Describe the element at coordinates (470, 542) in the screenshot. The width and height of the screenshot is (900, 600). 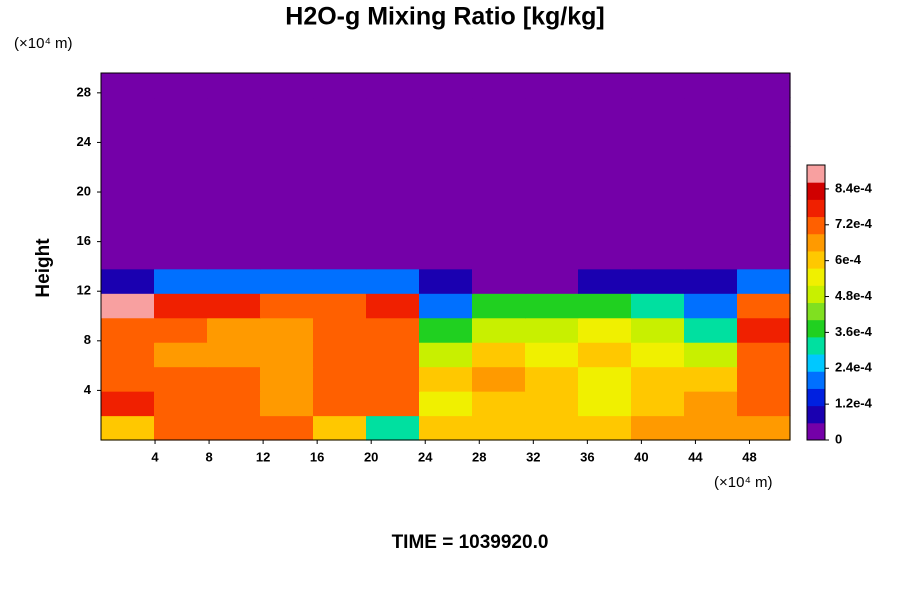
I see `time-annotation: TIME = 1039920.0` at that location.